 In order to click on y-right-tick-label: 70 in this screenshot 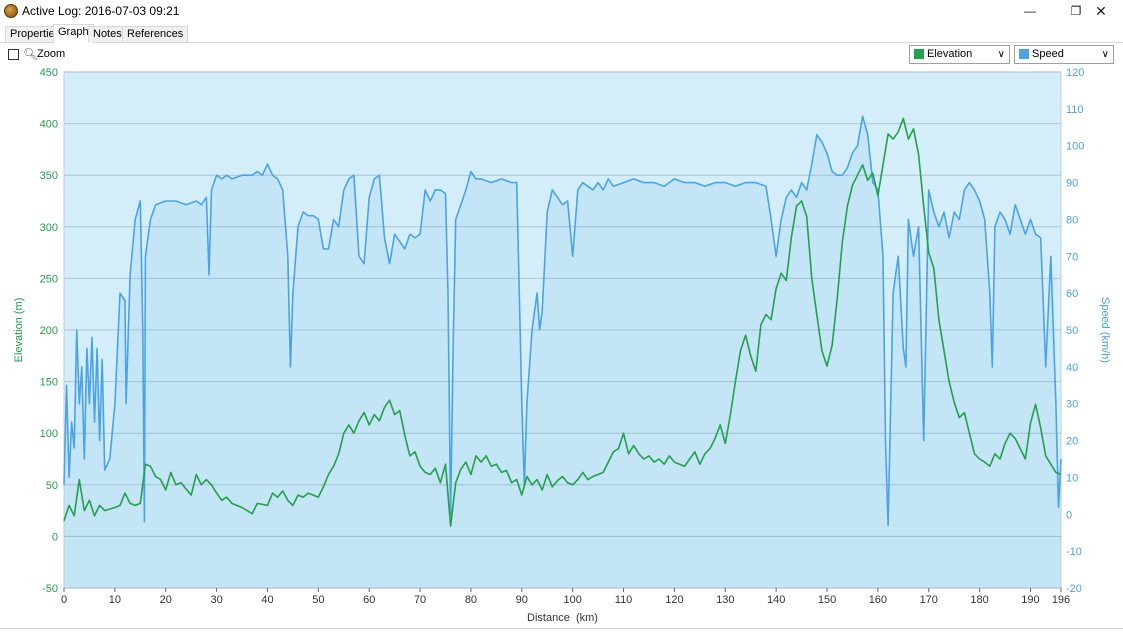, I will do `click(1072, 257)`.